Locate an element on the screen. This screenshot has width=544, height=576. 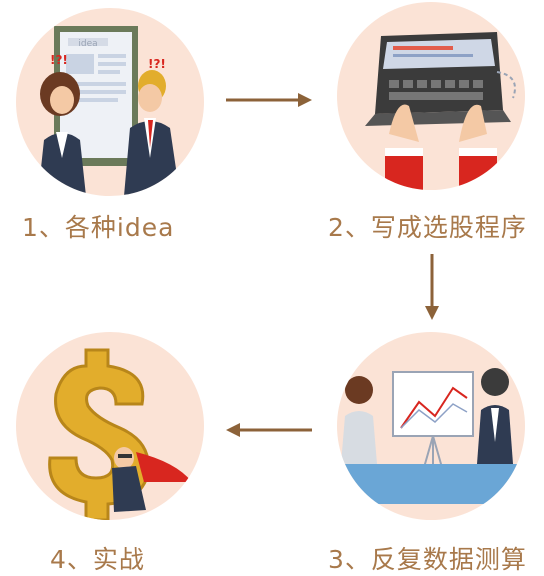
step-4-circle is located at coordinates (110, 426).